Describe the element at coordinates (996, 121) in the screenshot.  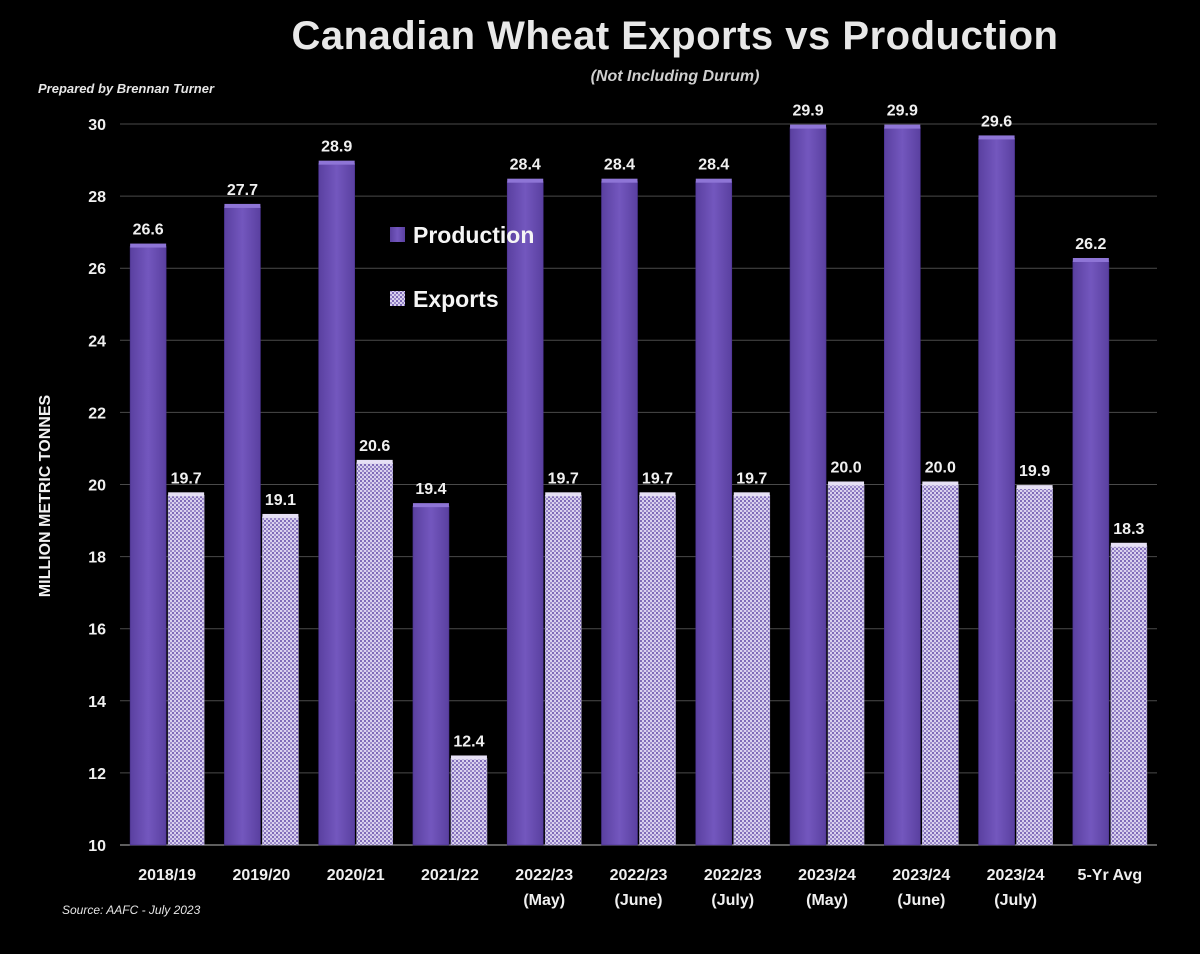
I see `production-value-label: 29.6` at that location.